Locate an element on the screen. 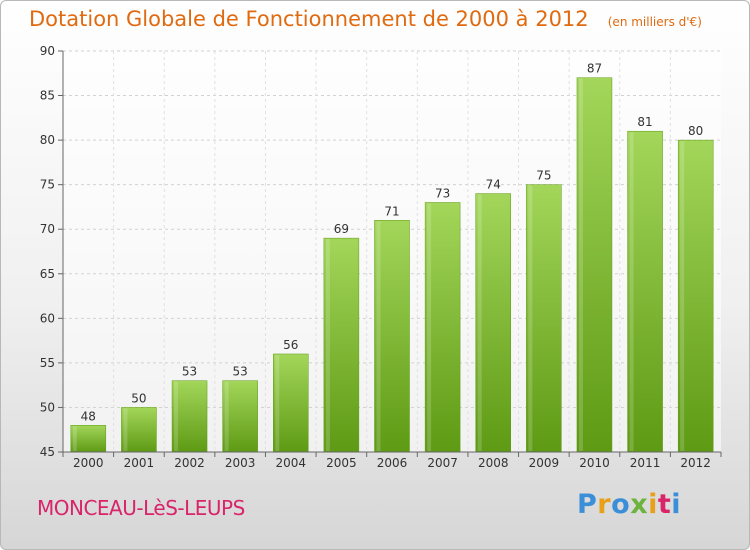 Image resolution: width=750 pixels, height=550 pixels. brand-logo: Proxiti is located at coordinates (629, 504).